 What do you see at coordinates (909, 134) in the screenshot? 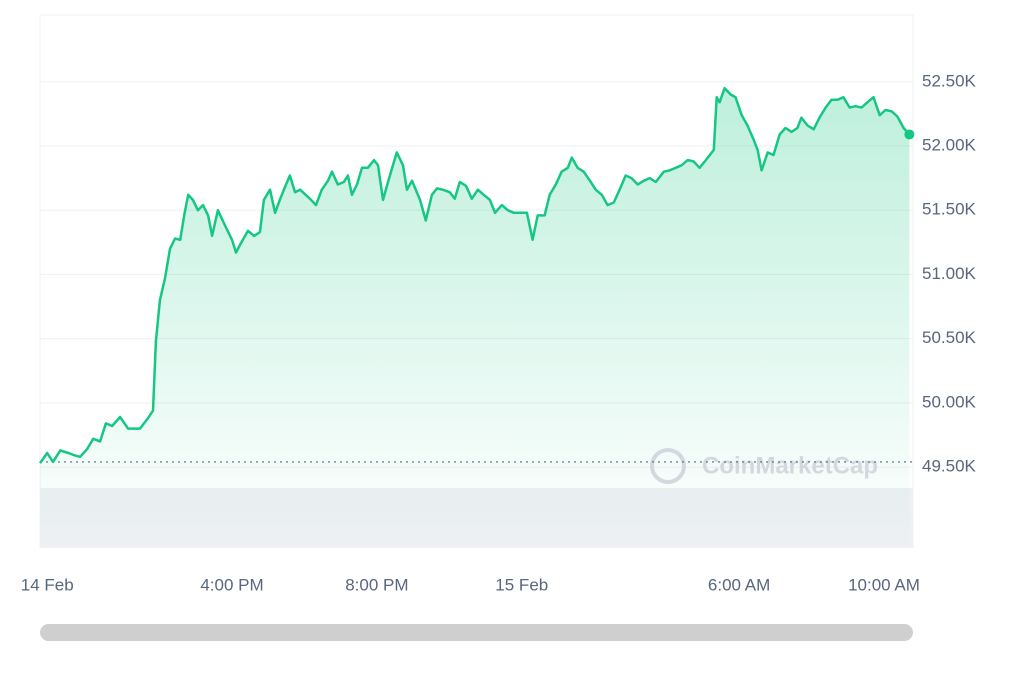
I see `last-point` at bounding box center [909, 134].